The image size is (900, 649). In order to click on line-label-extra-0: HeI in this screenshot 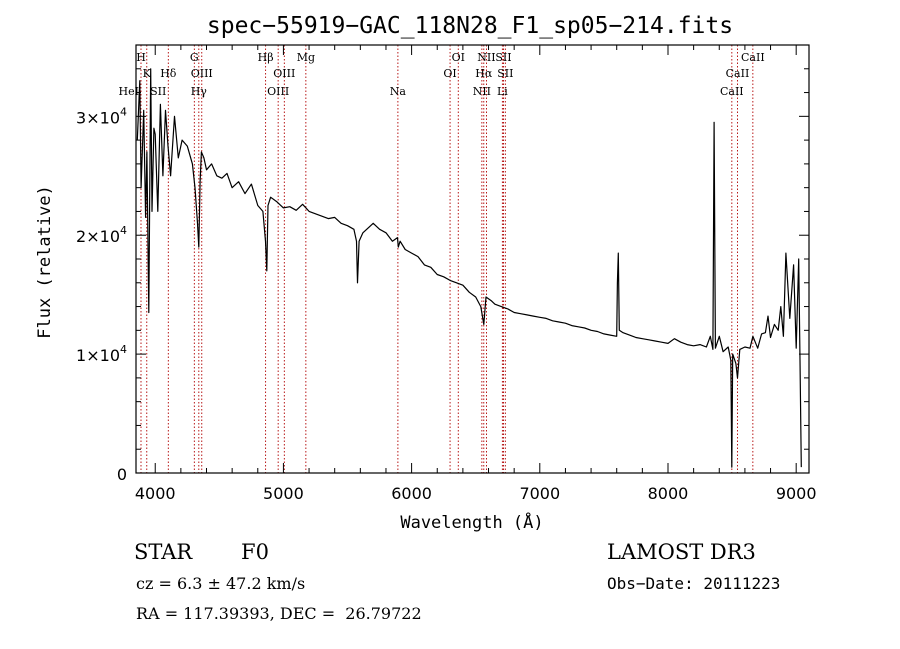, I will do `click(129, 91)`.